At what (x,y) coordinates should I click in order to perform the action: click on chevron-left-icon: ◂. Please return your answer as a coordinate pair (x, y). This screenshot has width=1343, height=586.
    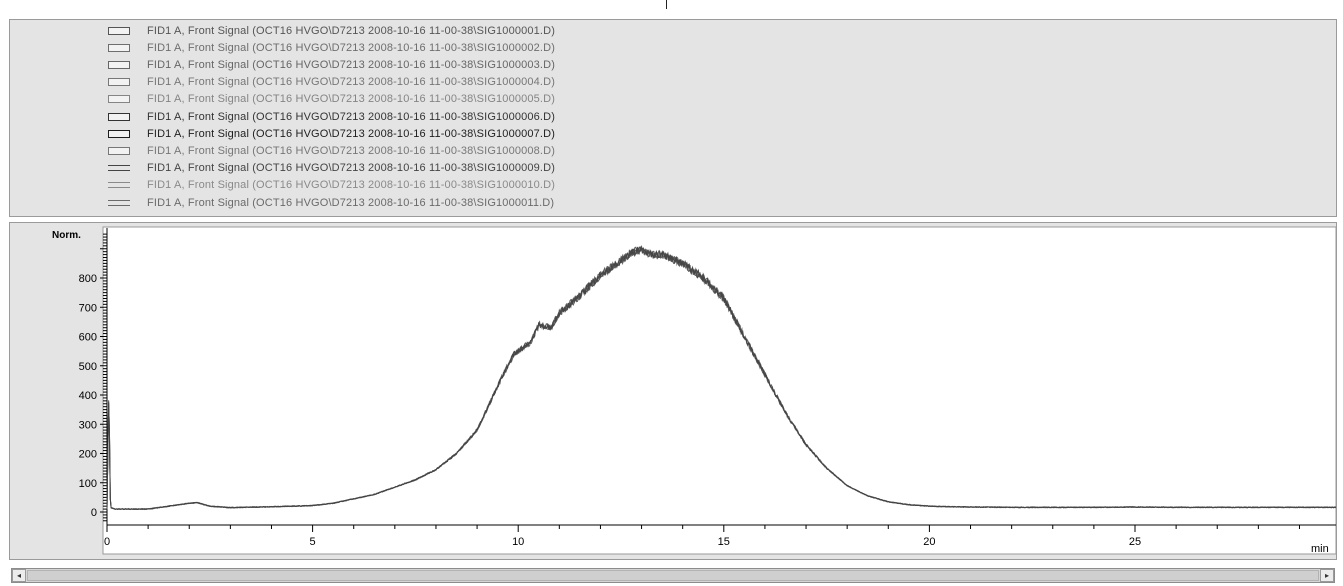
    Looking at the image, I should click on (18, 575).